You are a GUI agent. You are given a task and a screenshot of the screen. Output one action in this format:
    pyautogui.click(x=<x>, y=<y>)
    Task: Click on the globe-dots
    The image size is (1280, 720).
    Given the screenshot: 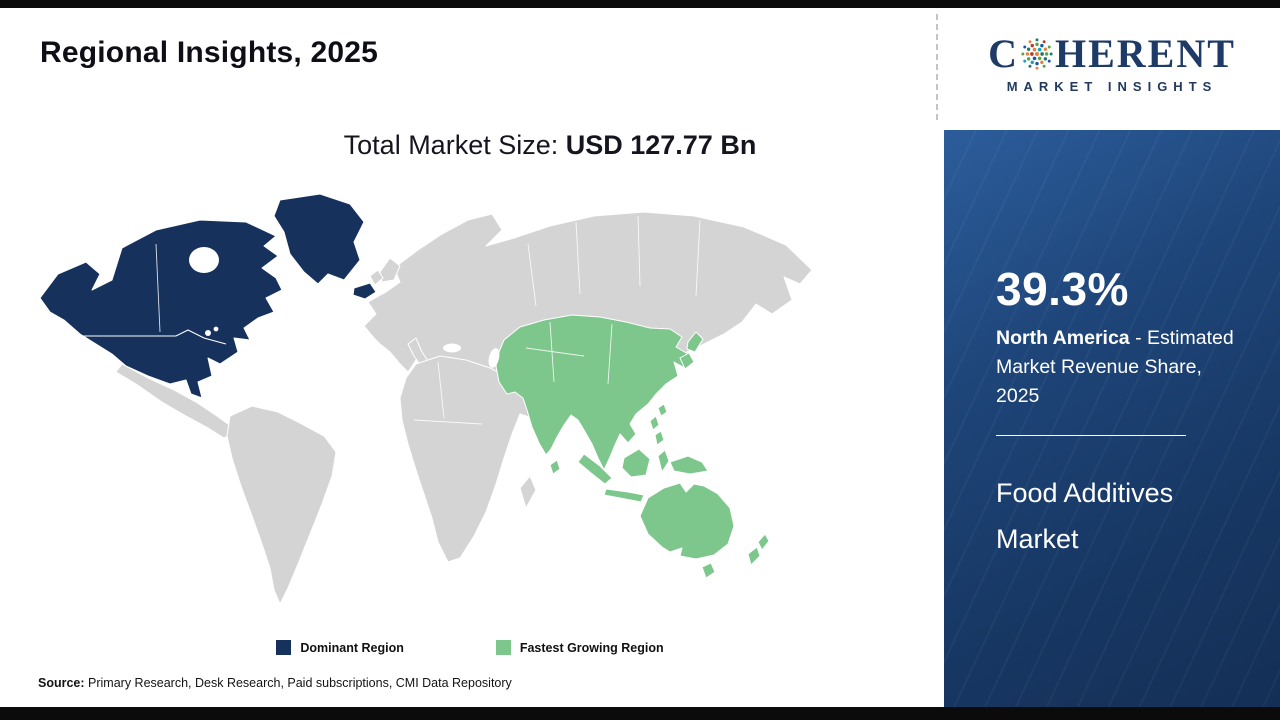 What is the action you would take?
    pyautogui.click(x=1037, y=54)
    